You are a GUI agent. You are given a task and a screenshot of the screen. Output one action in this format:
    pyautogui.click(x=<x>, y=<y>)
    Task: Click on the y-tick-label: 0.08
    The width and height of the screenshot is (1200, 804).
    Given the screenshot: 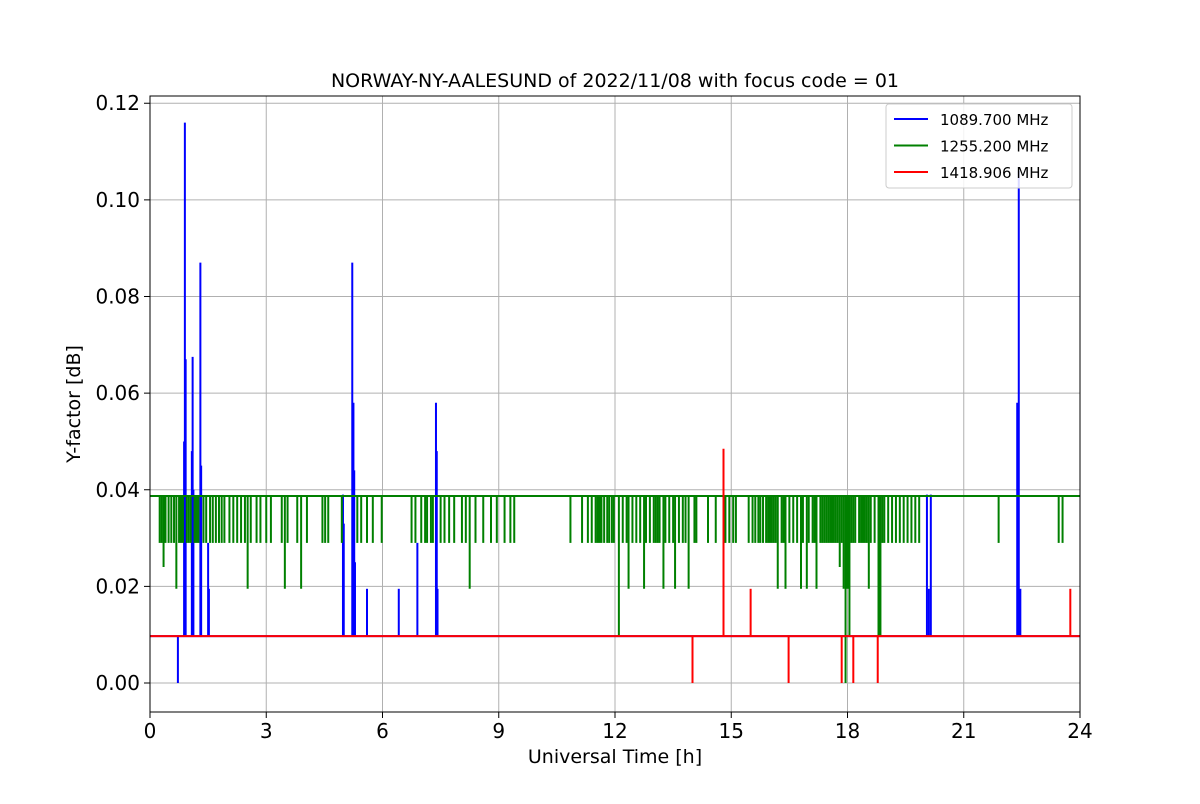 What is the action you would take?
    pyautogui.click(x=117, y=297)
    